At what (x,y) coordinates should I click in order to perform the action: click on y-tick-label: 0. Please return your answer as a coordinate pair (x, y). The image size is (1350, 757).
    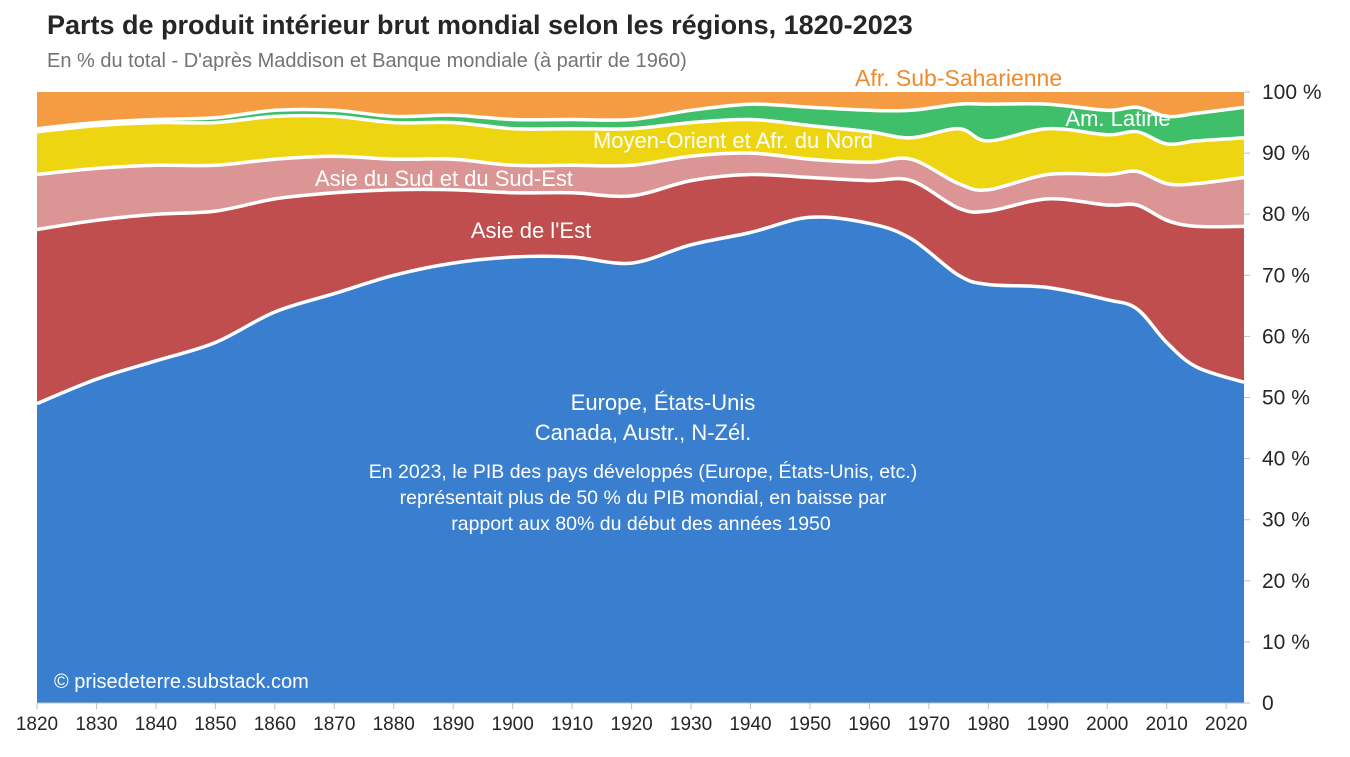
    Looking at the image, I should click on (1268, 703).